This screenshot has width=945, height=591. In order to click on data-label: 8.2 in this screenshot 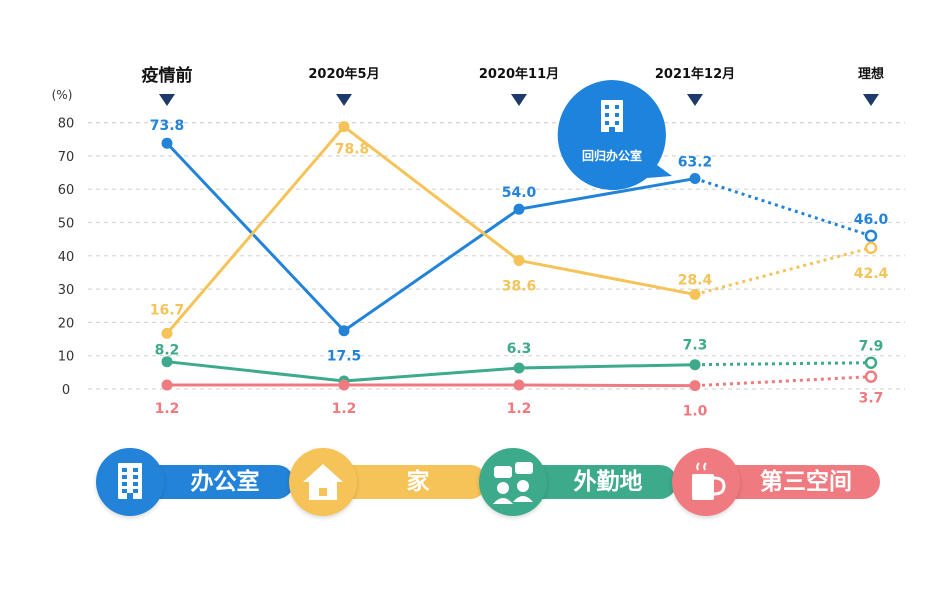, I will do `click(167, 351)`.